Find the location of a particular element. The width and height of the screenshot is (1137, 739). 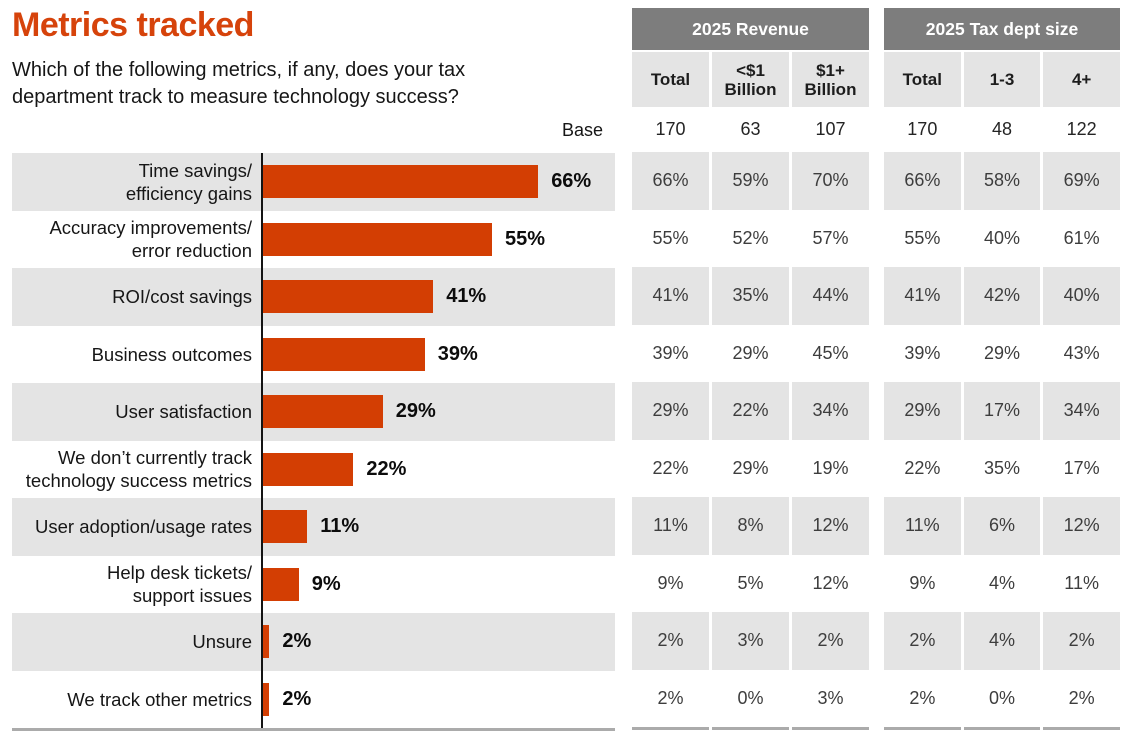

bar-value-label: 66% is located at coordinates (571, 181).